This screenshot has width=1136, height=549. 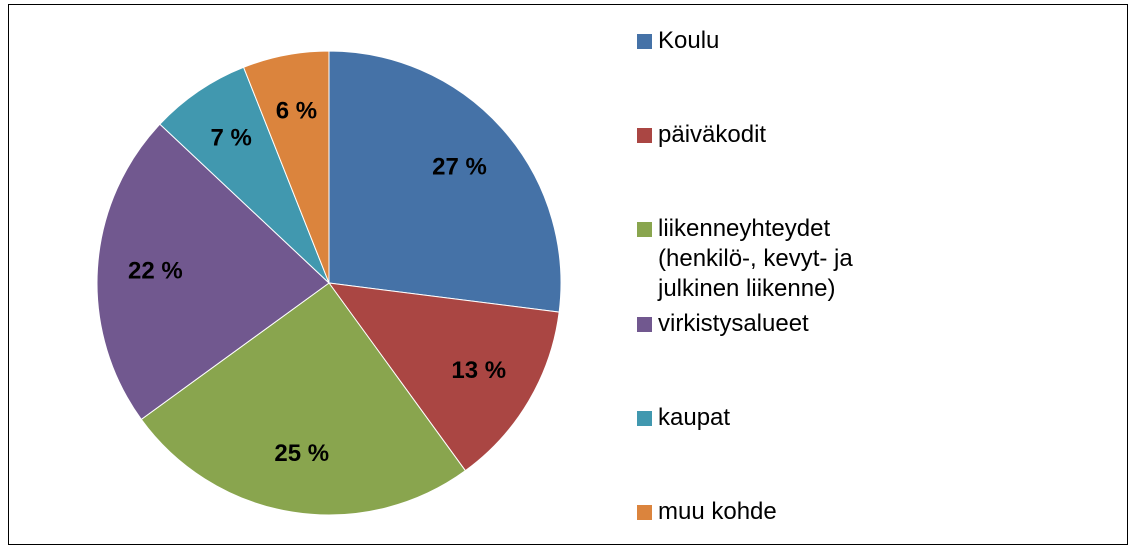 What do you see at coordinates (717, 511) in the screenshot?
I see `legend-label: muu kohde` at bounding box center [717, 511].